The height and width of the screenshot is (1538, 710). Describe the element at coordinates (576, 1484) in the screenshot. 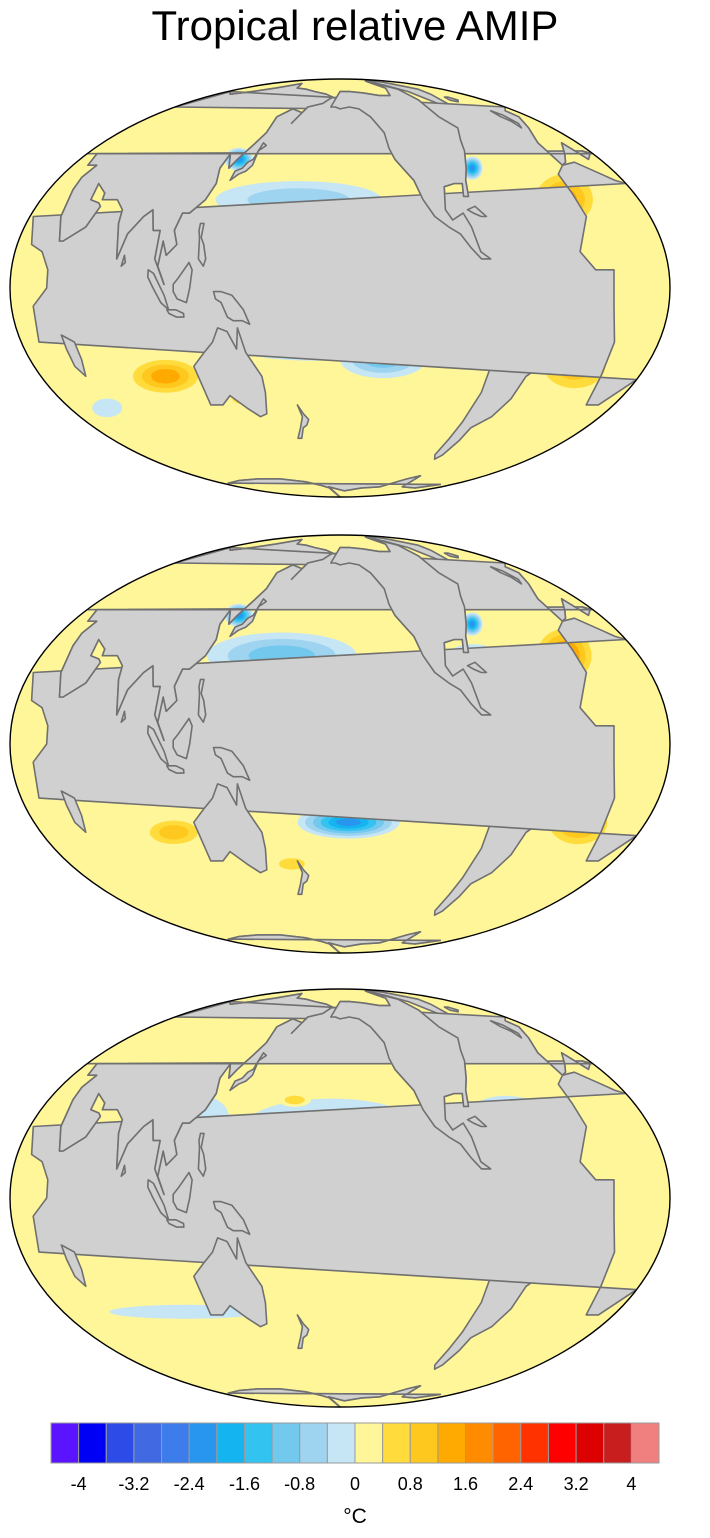

I see `colorbar-tick-label: 3.2` at that location.